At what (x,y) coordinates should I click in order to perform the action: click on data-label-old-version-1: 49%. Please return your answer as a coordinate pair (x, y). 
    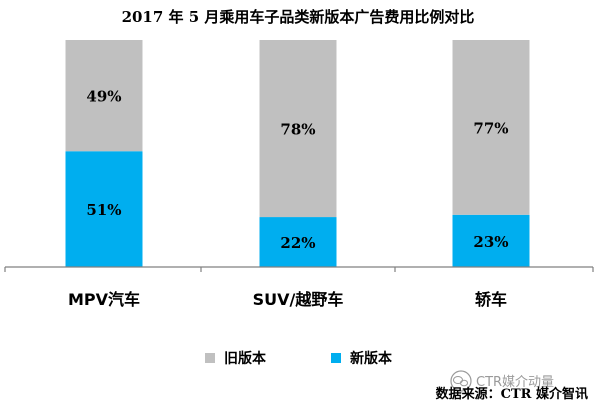
    Looking at the image, I should click on (103, 97).